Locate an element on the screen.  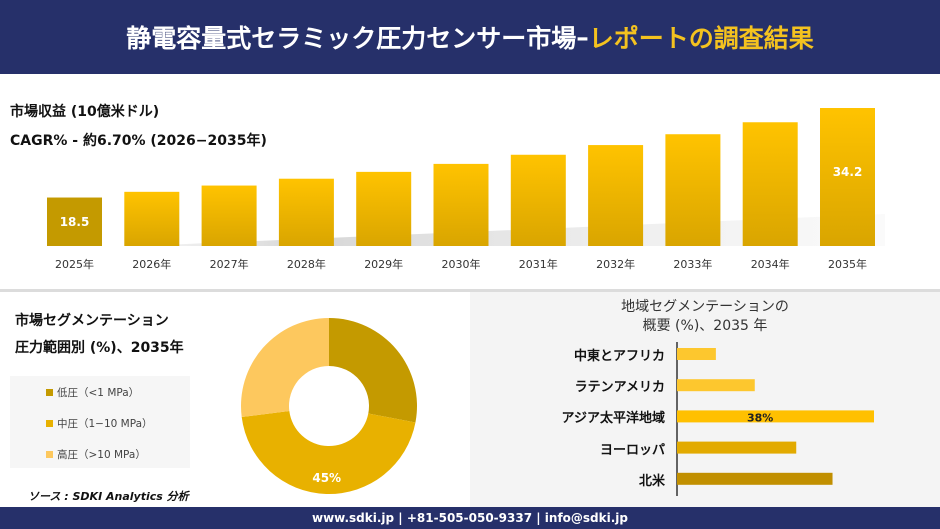
x-tick-label: 2033年 is located at coordinates (692, 264).